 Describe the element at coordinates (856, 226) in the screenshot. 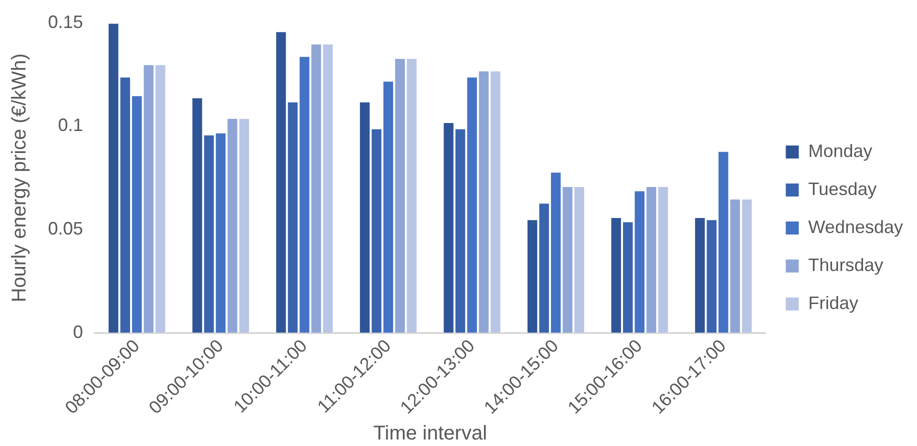

I see `legend-label: Wednesday` at that location.